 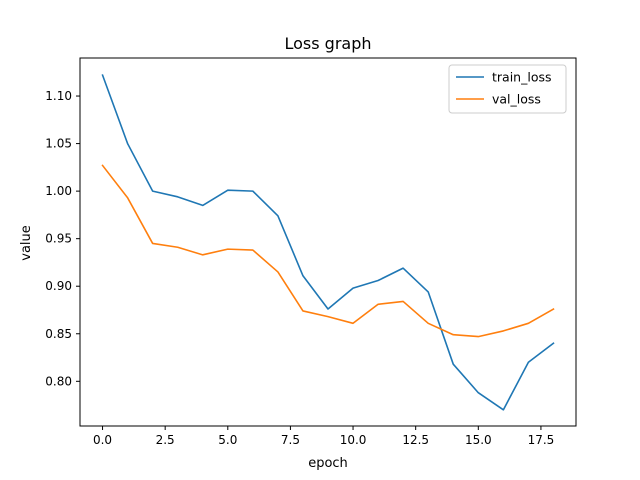 I want to click on y-tick-label: 0.85, so click(x=58, y=334).